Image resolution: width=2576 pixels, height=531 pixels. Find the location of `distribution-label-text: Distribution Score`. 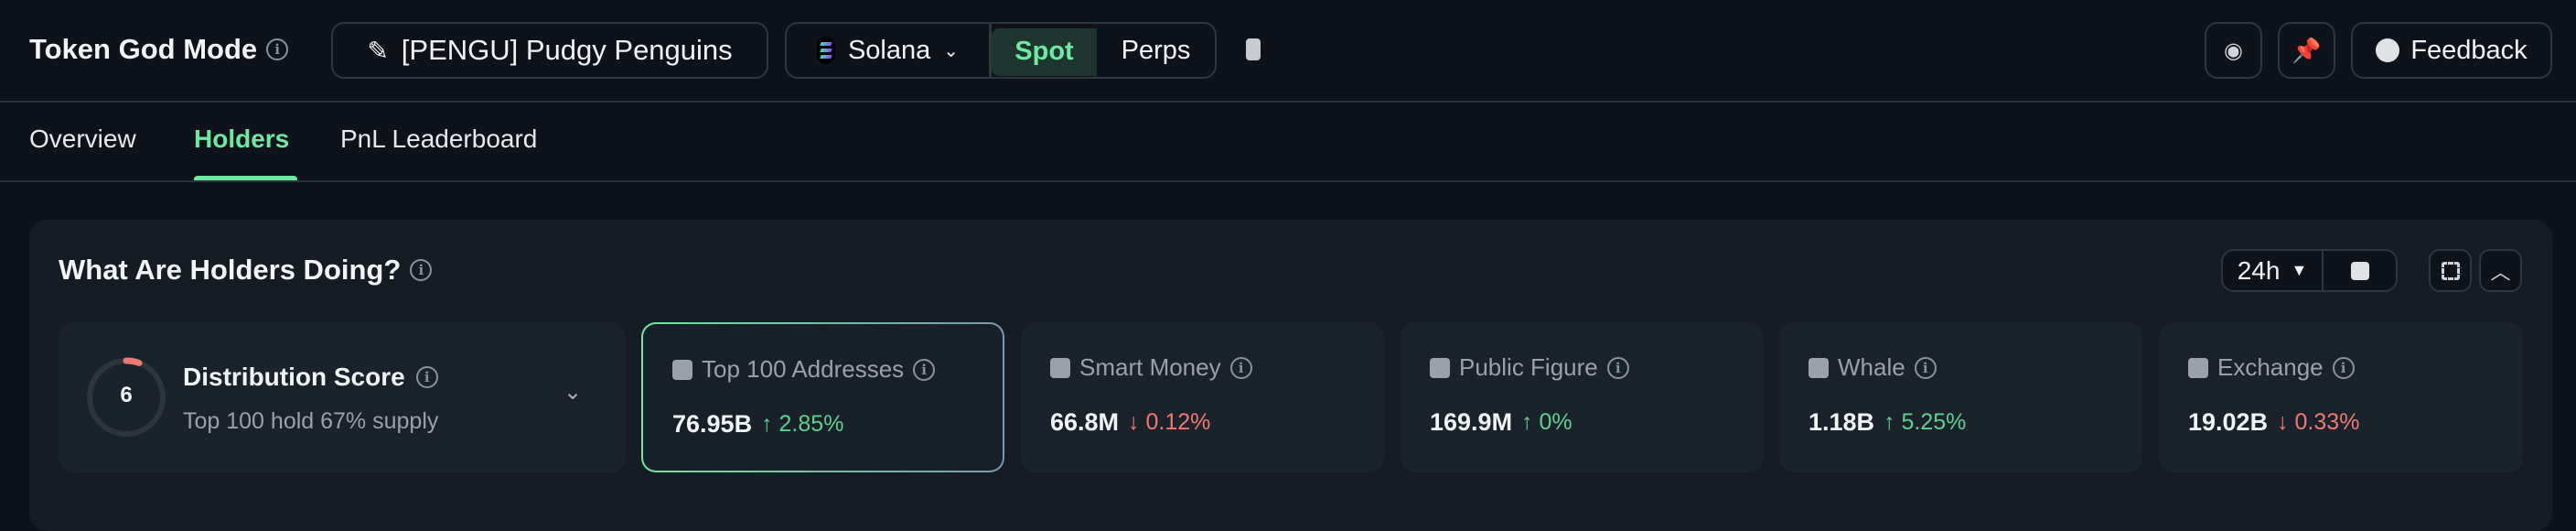

distribution-label-text: Distribution Score is located at coordinates (294, 377).